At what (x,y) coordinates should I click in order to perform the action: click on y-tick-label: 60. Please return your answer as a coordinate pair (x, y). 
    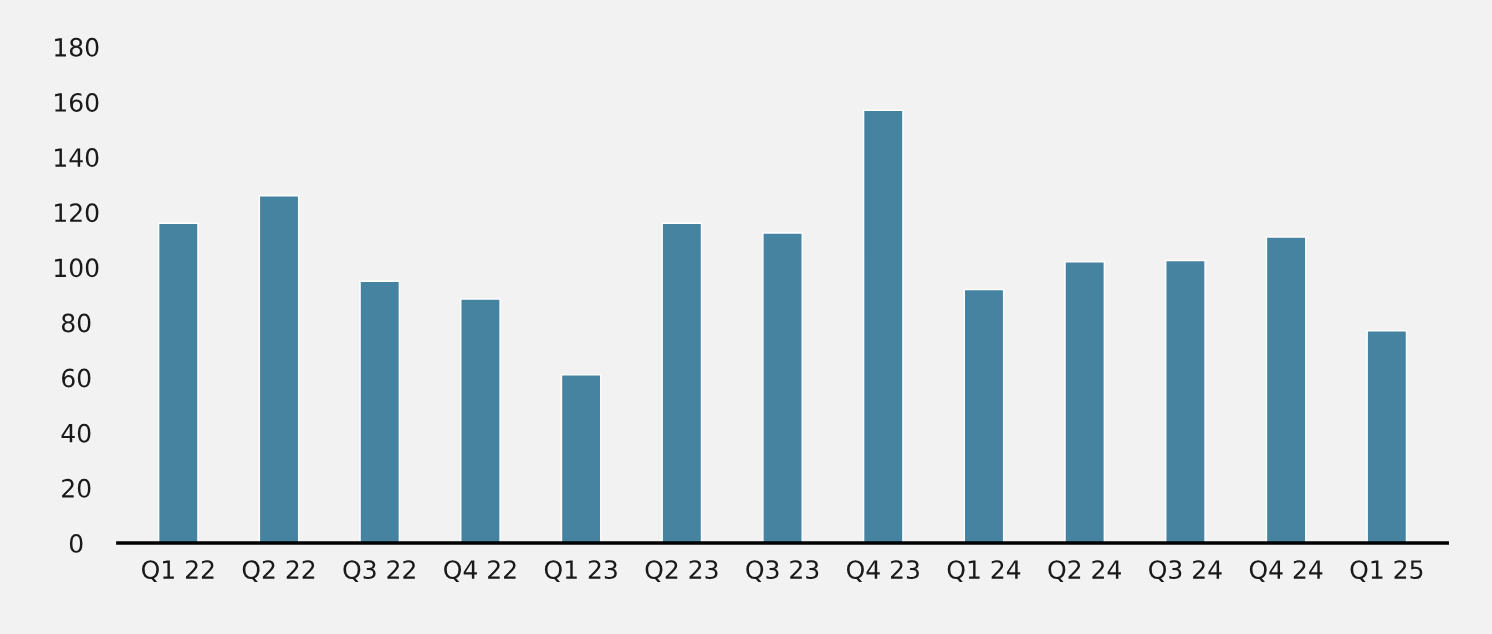
    Looking at the image, I should click on (76, 378).